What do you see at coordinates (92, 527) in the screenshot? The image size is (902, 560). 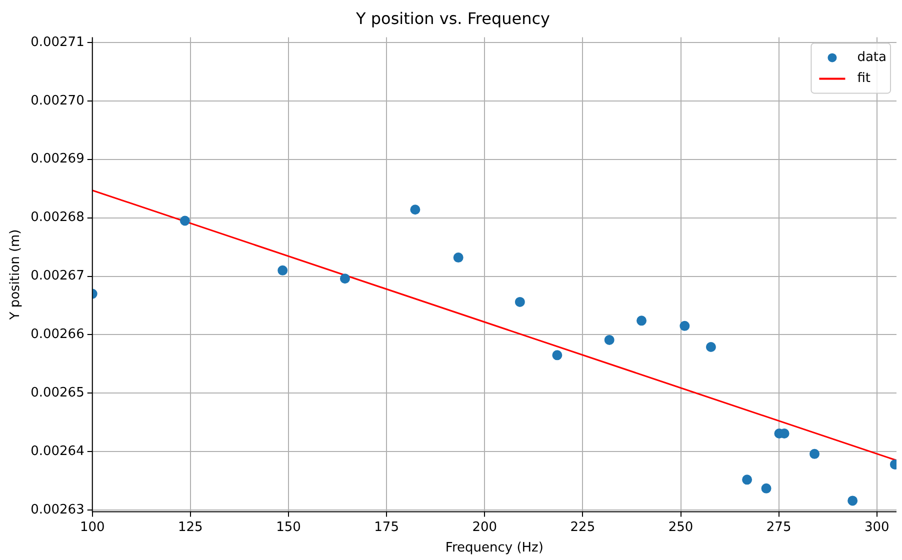 I see `x-tick-label: 100` at bounding box center [92, 527].